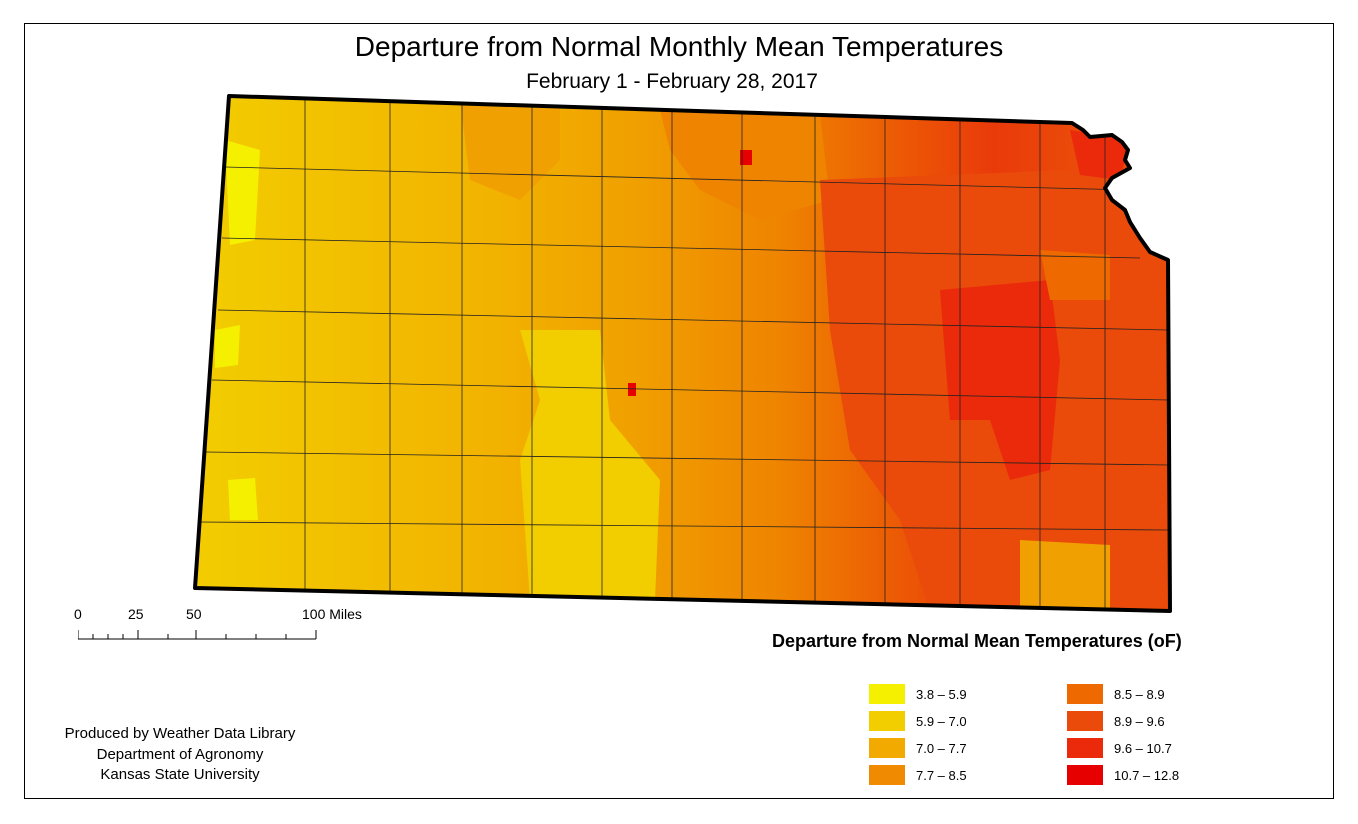  Describe the element at coordinates (1147, 775) in the screenshot. I see `legend-label: 10.7 – 12.8` at that location.